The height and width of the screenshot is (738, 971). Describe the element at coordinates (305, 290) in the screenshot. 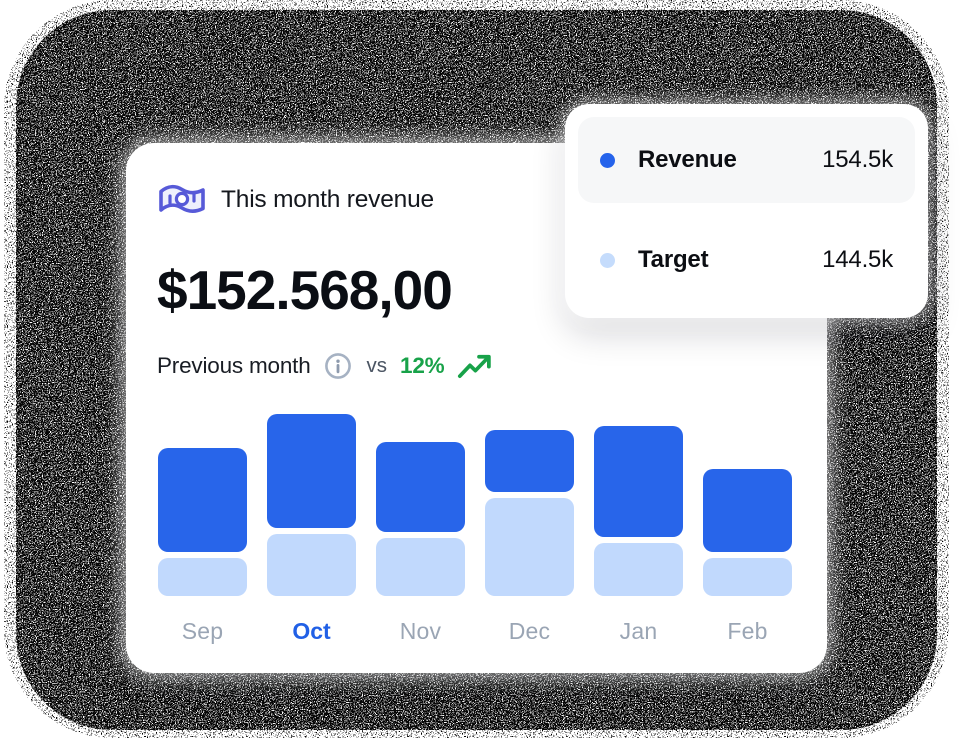

I see `revenue-amount: $152.568,00` at that location.